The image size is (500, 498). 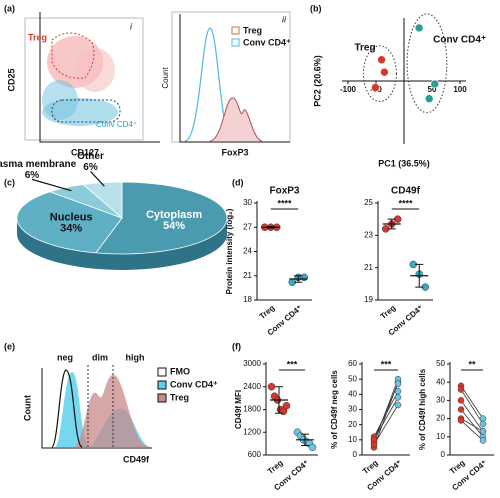 What do you see at coordinates (9, 8) in the screenshot?
I see `panel-label: (a)` at bounding box center [9, 8].